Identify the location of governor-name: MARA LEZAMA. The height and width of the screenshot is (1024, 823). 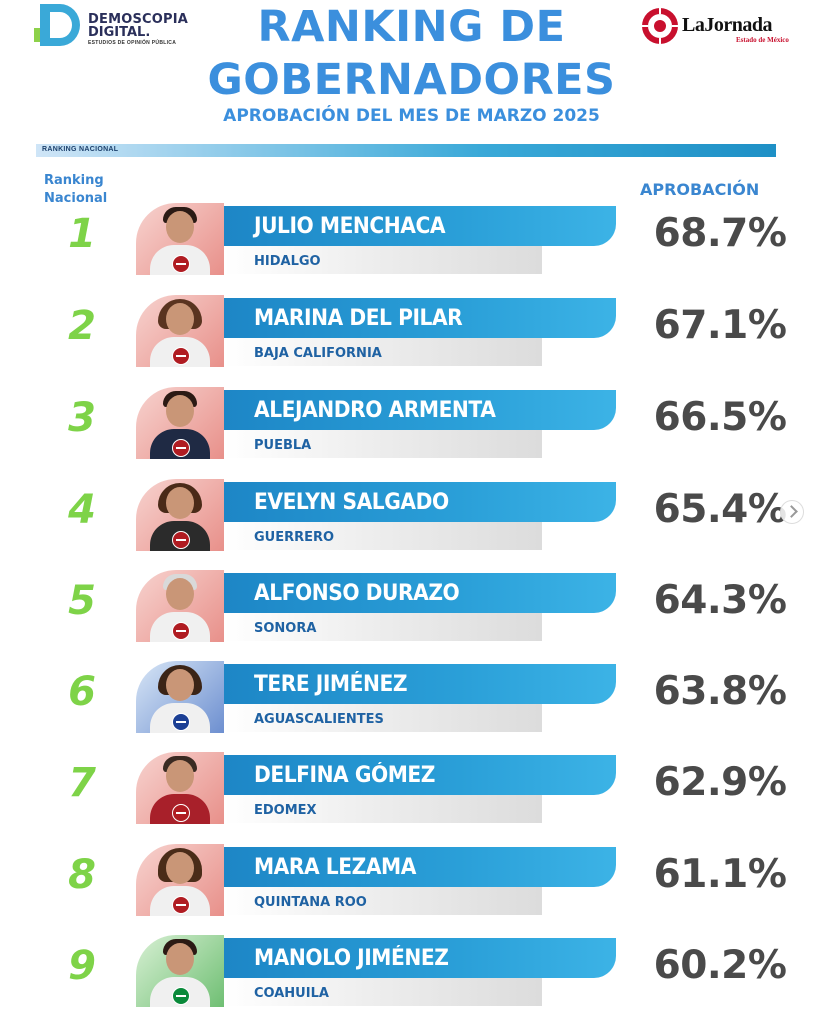
(335, 867).